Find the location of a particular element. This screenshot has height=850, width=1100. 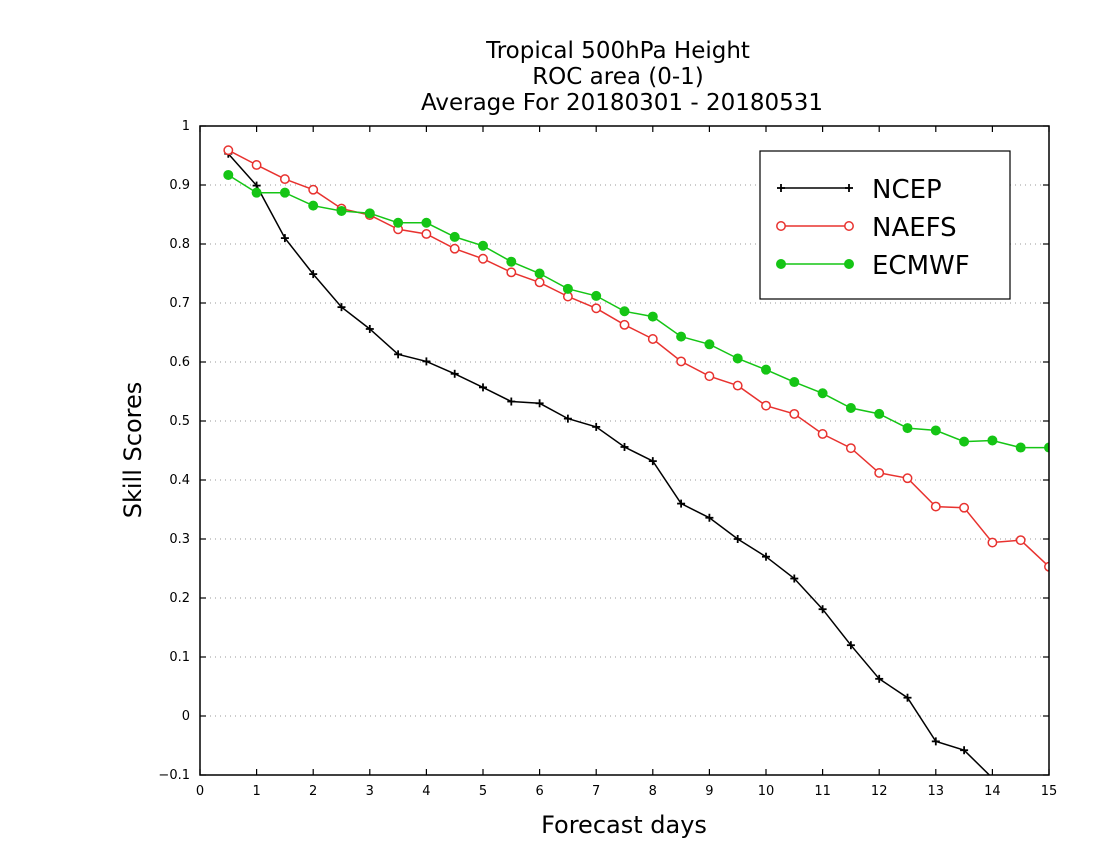

y-tick-label: 0.4 is located at coordinates (179, 480).